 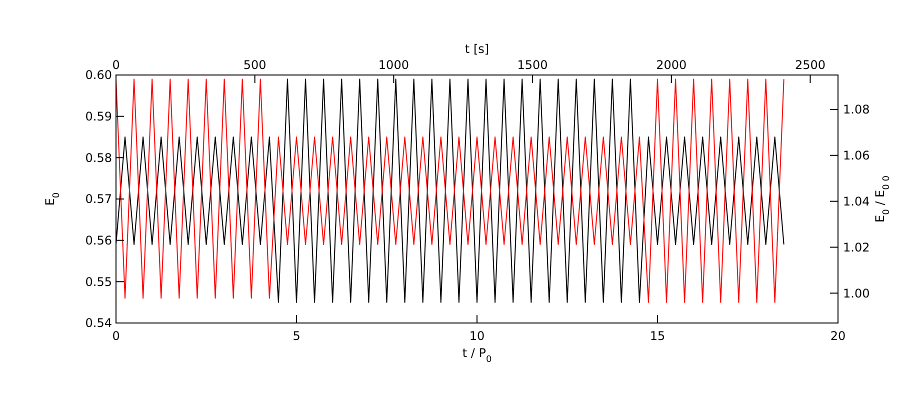 I want to click on x2-tick-label: 1500, so click(x=532, y=65).